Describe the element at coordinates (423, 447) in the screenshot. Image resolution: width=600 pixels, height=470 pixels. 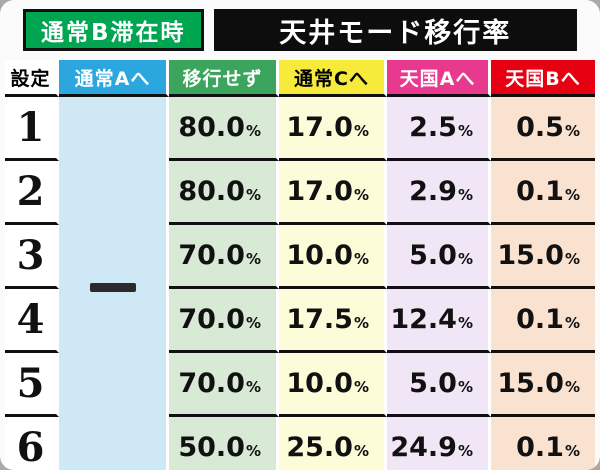
I see `rate-value: 24.9` at that location.